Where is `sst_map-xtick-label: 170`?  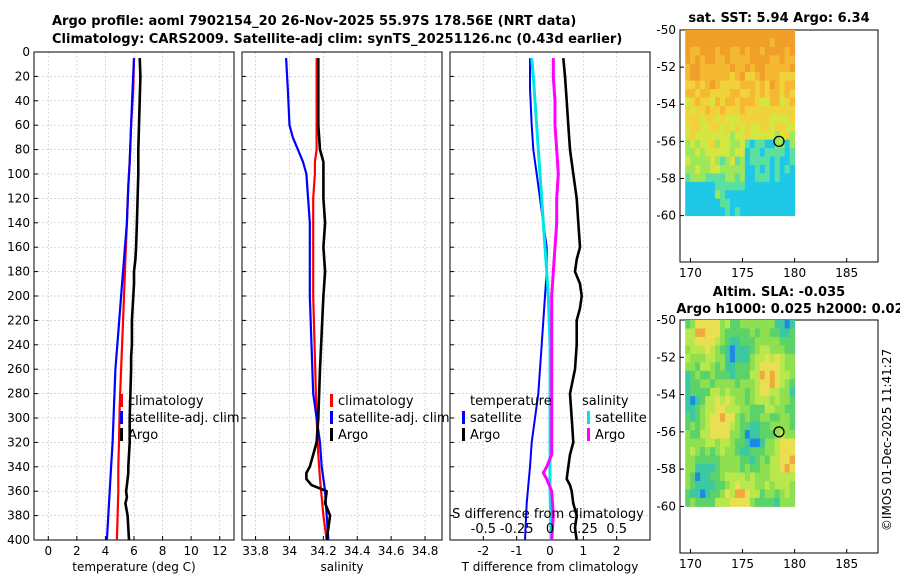
sst_map-xtick-label: 170 is located at coordinates (690, 273).